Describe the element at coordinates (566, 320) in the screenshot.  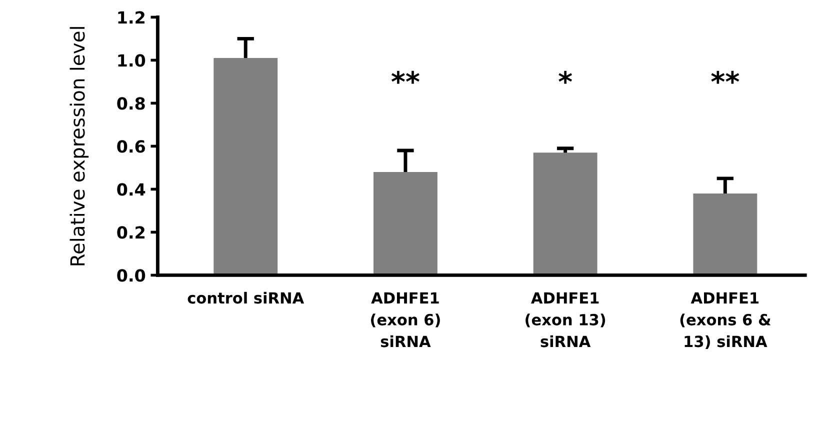
I see `x-tick-label: ADHFE1 (exon 13) siRNA` at that location.